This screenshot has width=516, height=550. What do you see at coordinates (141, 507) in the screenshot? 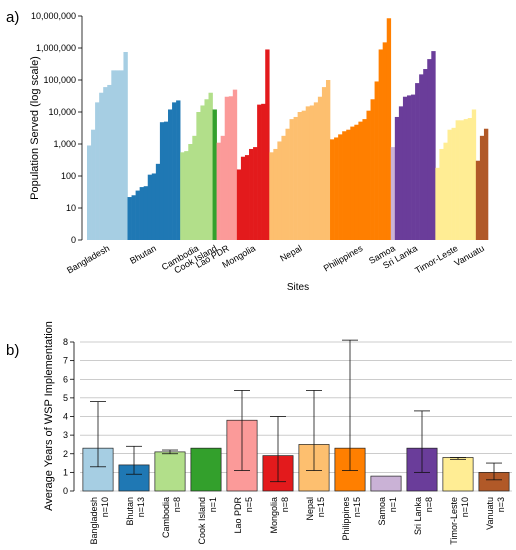
I see `panel-b-n-label: n=13` at bounding box center [141, 507].